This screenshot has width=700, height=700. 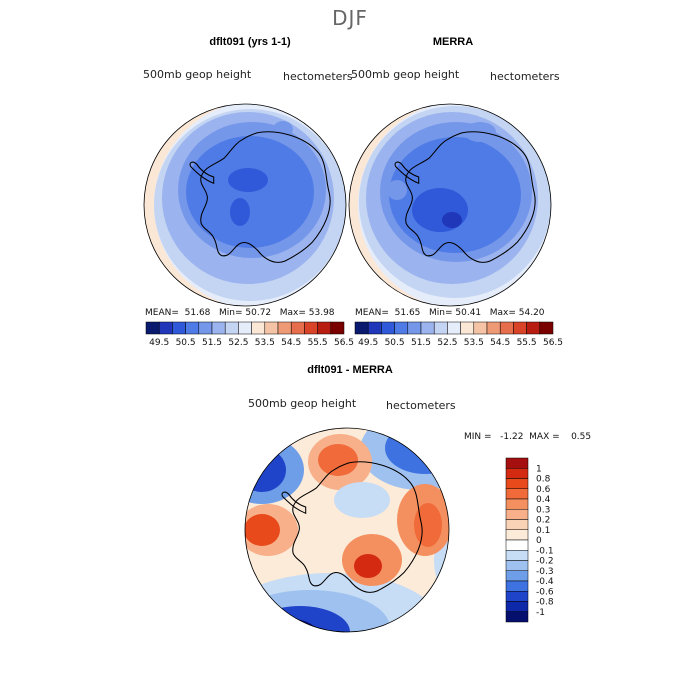 I want to click on panel2-colorbar-tick: 56.5, so click(x=553, y=343).